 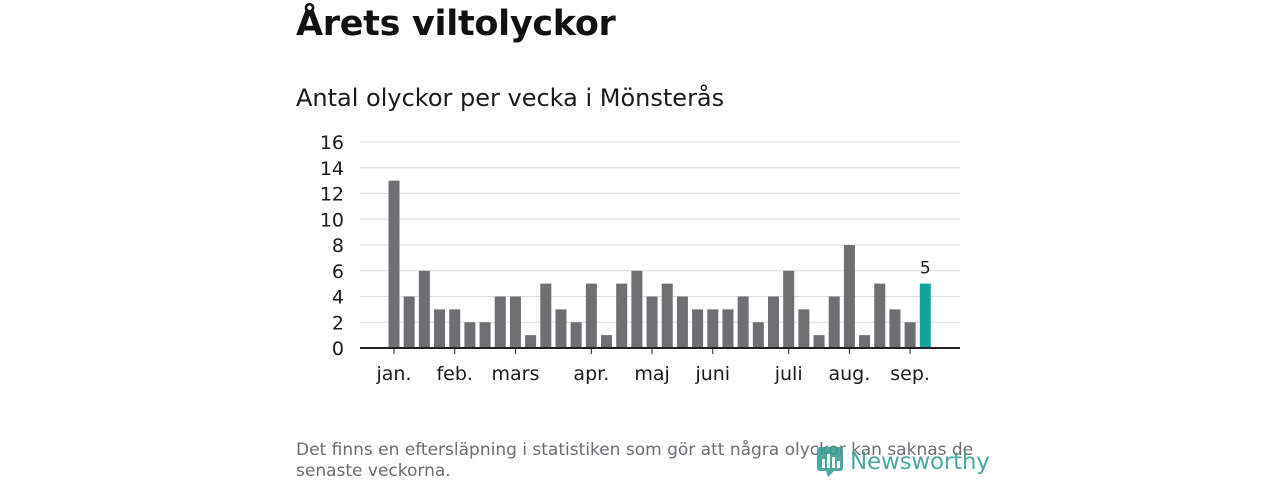 What do you see at coordinates (910, 374) in the screenshot?
I see `x-tick-label: sep.` at bounding box center [910, 374].